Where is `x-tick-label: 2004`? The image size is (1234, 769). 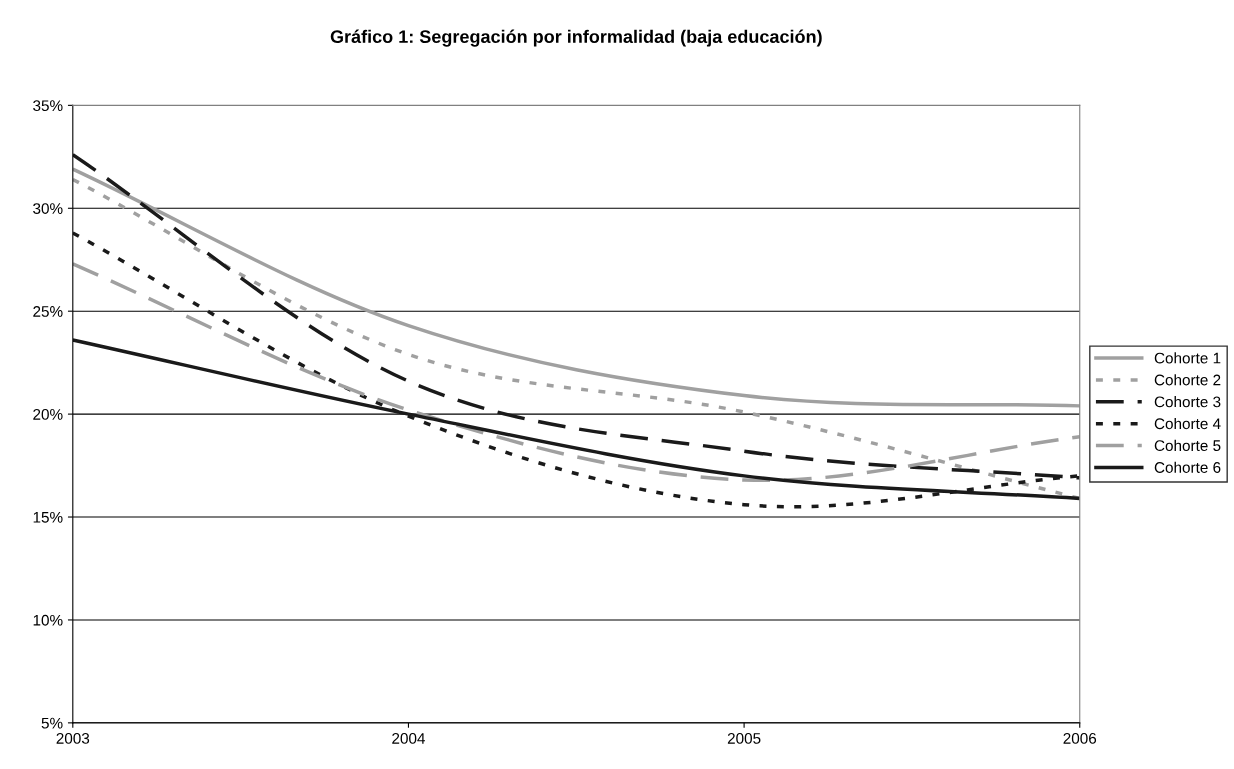 x-tick-label: 2004 is located at coordinates (408, 738).